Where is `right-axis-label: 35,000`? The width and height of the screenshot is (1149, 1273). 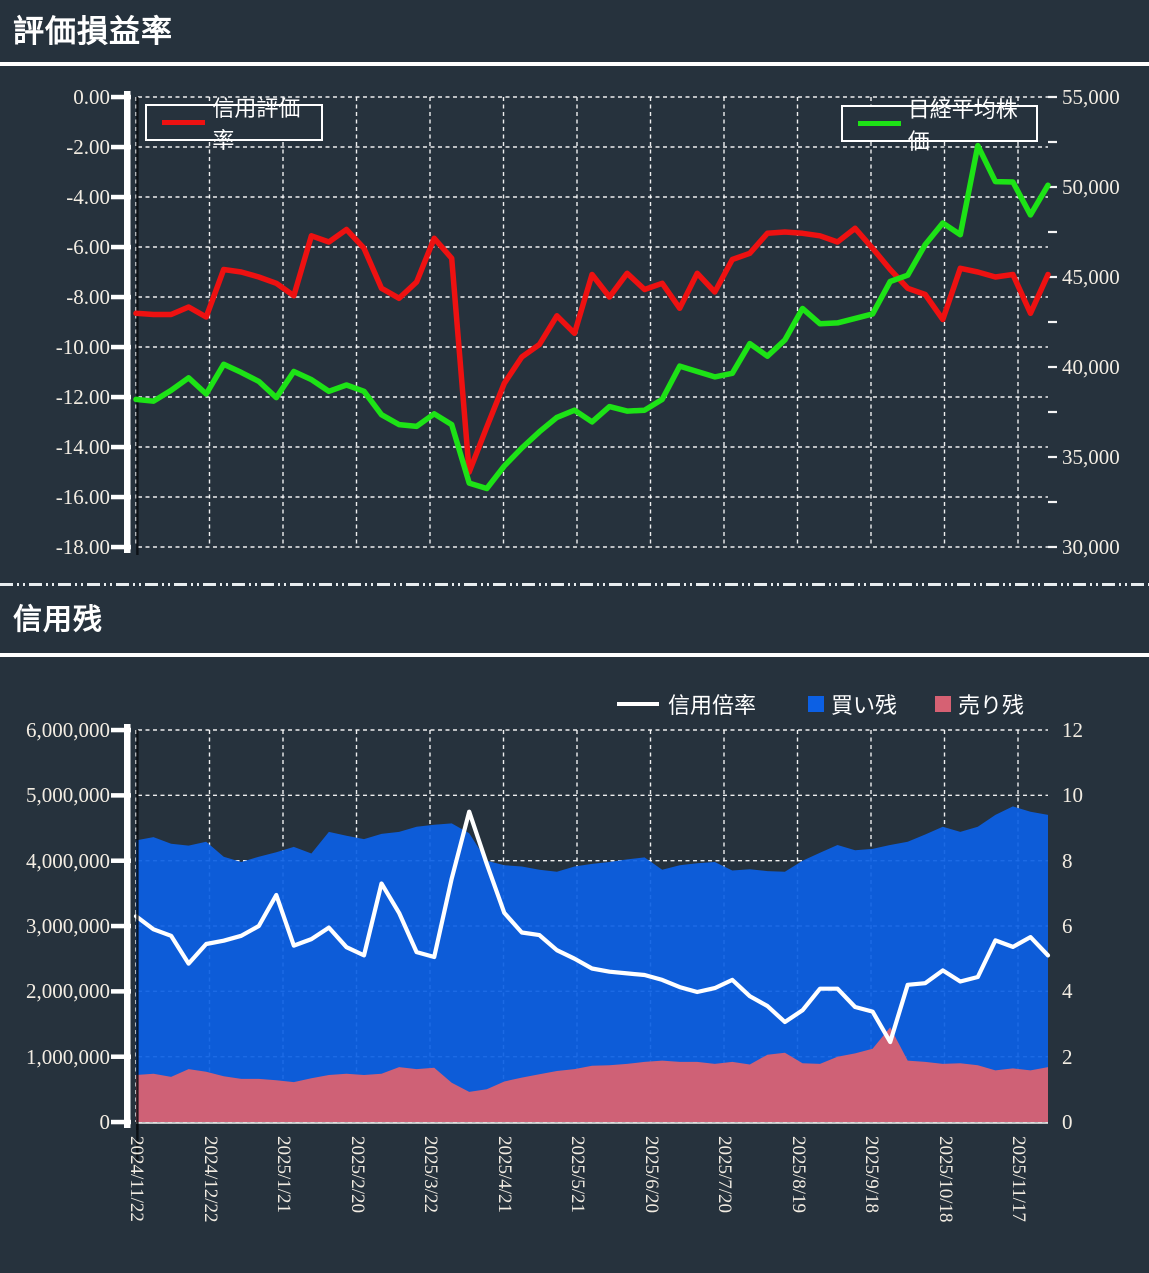 right-axis-label: 35,000 is located at coordinates (1091, 457).